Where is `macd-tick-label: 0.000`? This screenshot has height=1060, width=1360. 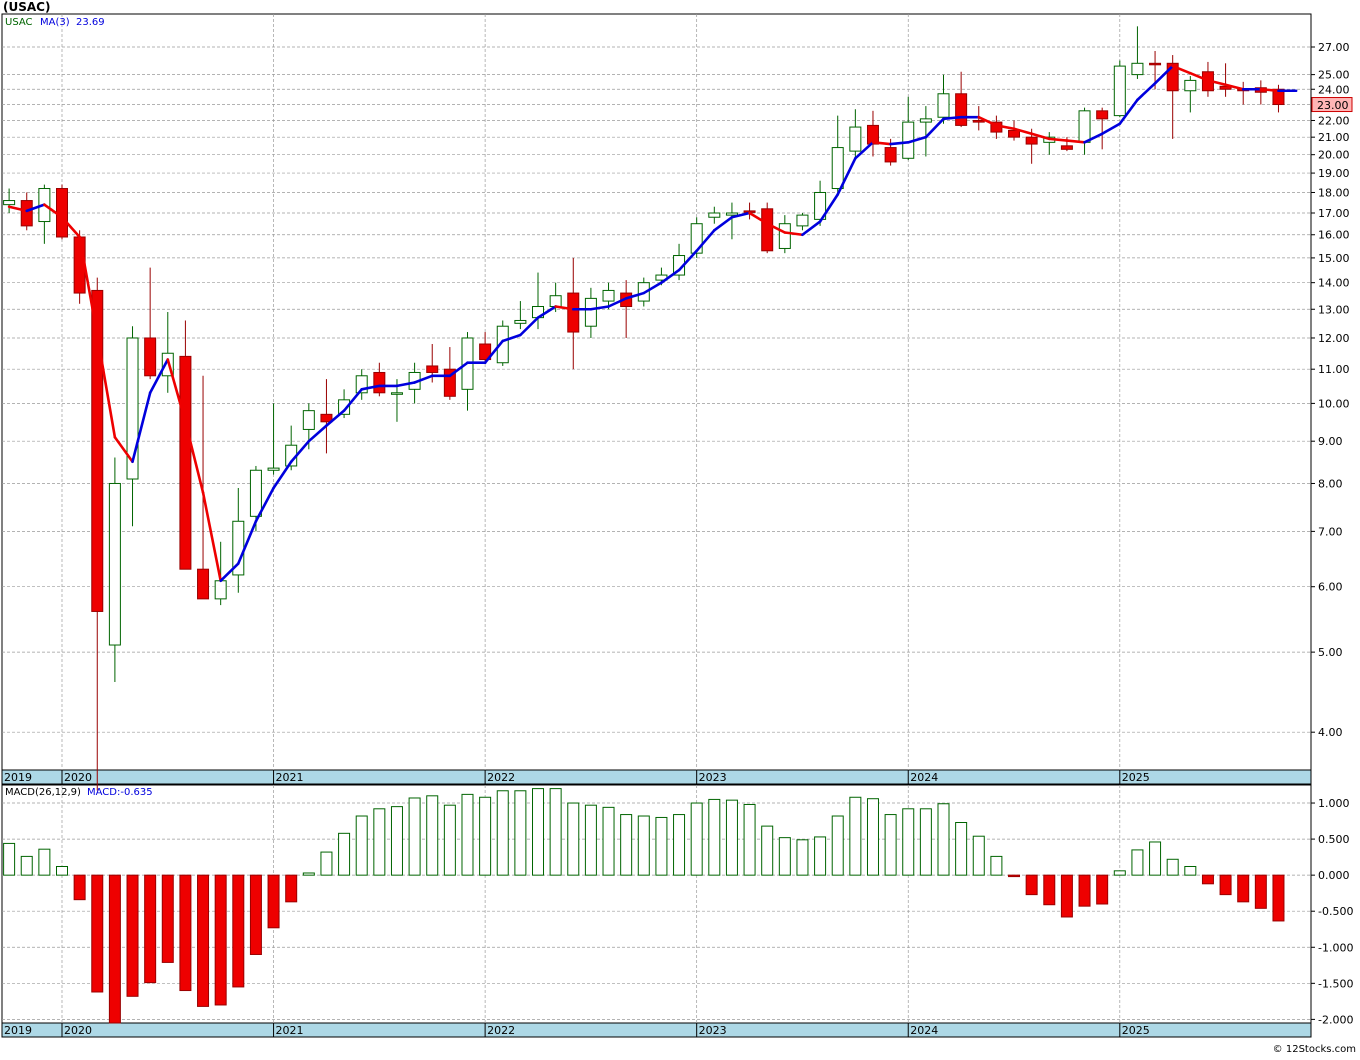
macd-tick-label: 0.000 is located at coordinates (1334, 875).